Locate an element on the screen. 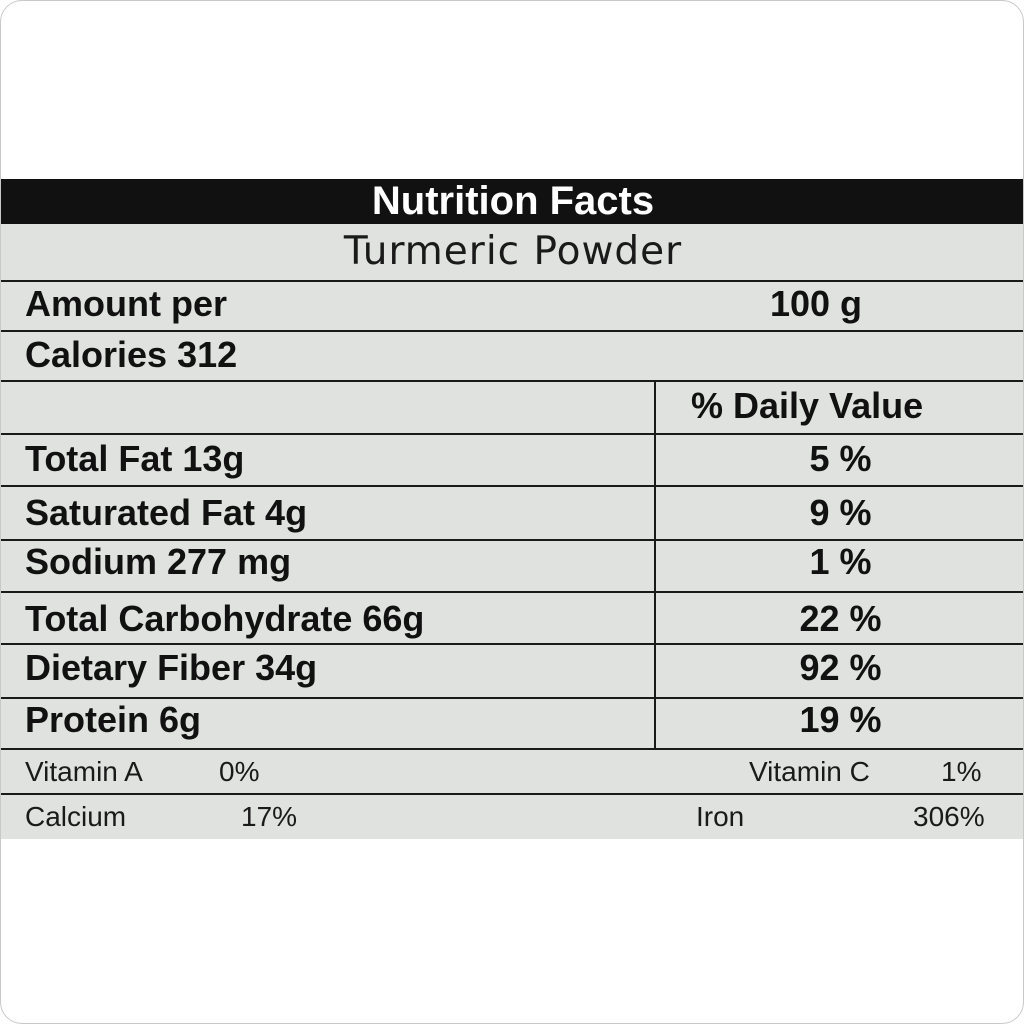  nutrient-label: Saturated Fat 4g is located at coordinates (166, 512).